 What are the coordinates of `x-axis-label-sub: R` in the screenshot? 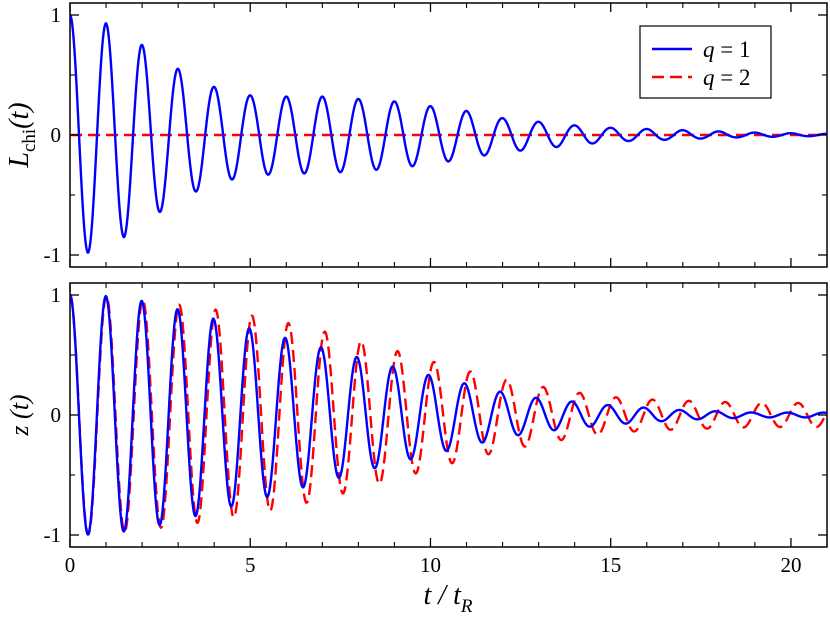 It's located at (466, 606).